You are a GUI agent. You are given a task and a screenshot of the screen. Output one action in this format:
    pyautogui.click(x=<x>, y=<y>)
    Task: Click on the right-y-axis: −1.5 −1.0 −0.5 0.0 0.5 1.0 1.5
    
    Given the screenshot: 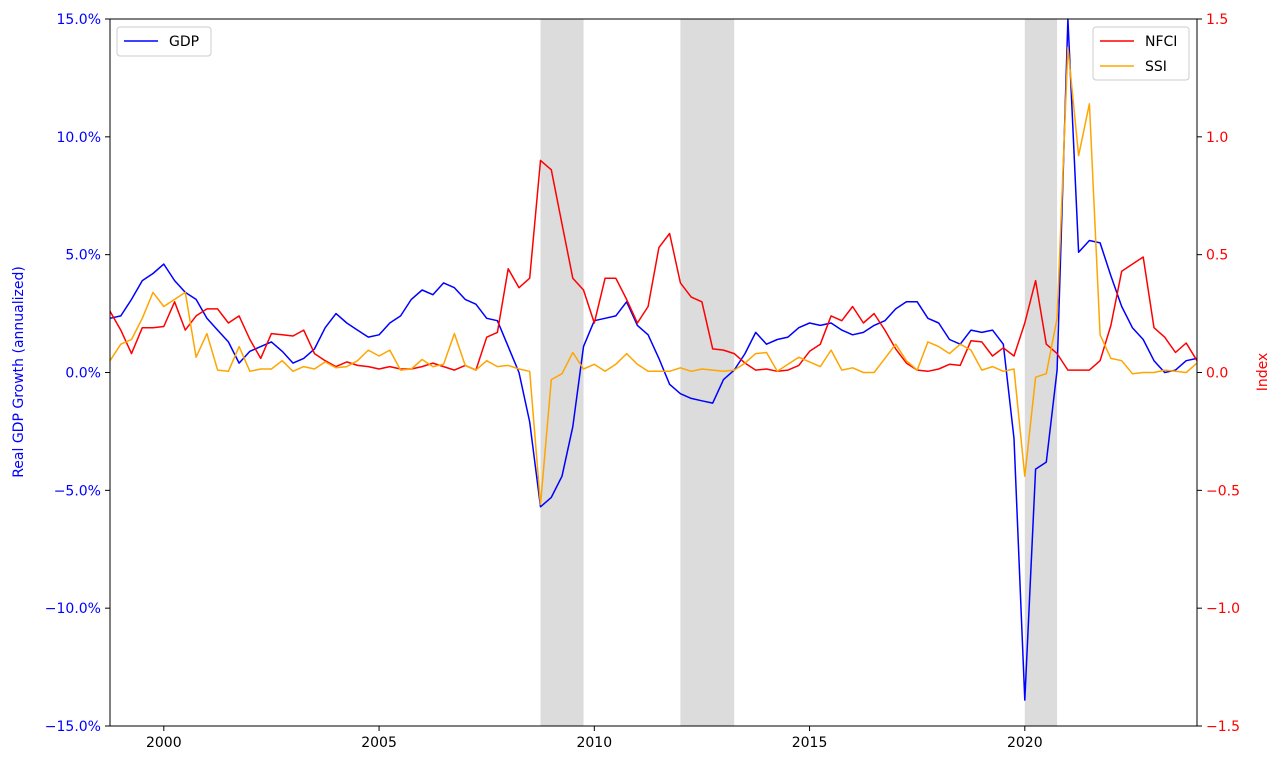 What is the action you would take?
    pyautogui.click(x=1218, y=373)
    